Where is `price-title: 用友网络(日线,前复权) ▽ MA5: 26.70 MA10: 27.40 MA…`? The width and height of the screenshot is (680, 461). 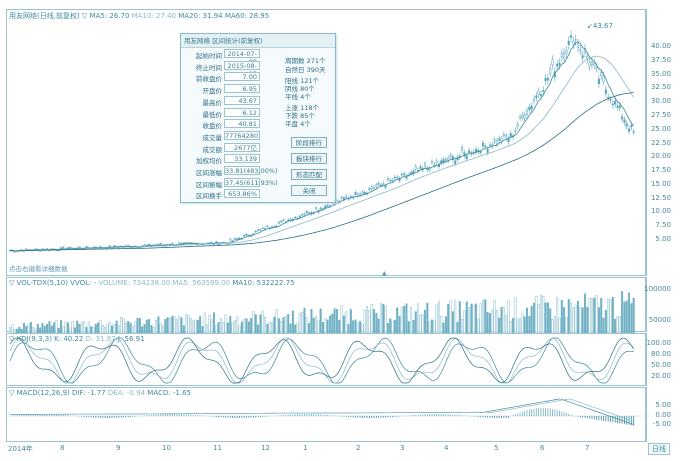
price-title: 用友网络(日线,前复权) ▽ MA5: 26.70 MA10: 27.40 MA… is located at coordinates (139, 16).